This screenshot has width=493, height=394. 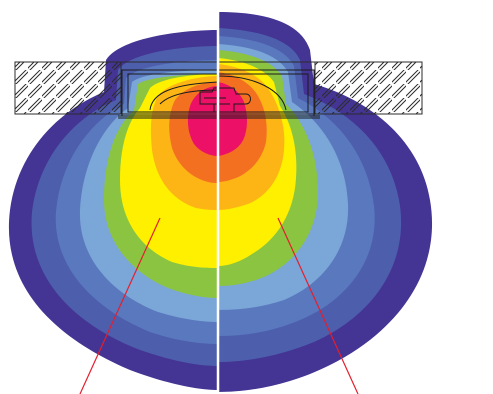 I want to click on fixture-reflector-left, so click(x=184, y=96).